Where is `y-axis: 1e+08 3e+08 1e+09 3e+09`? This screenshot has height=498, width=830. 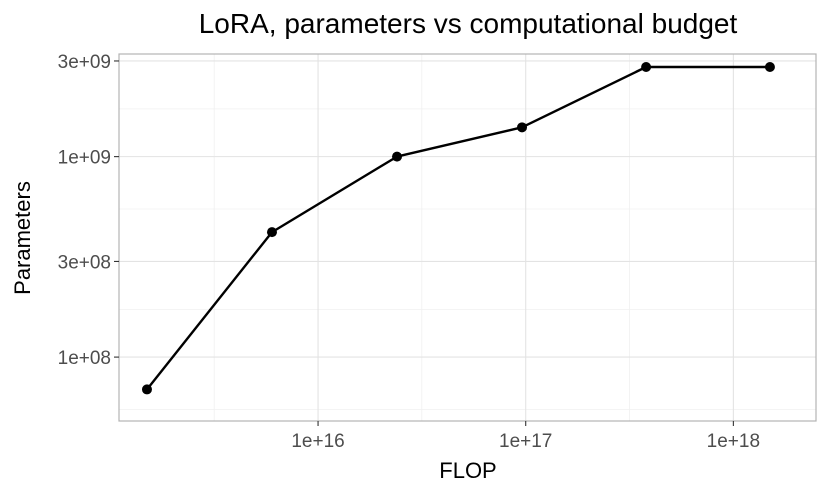
y-axis: 1e+08 3e+08 1e+09 3e+09 is located at coordinates (88, 210).